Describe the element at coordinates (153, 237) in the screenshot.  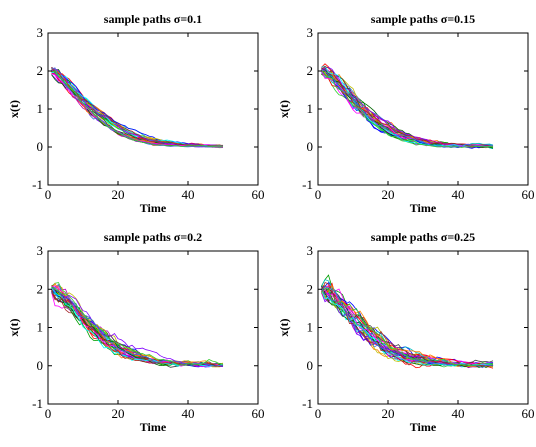
I see `chart-title: sample paths σ=0.2` at that location.